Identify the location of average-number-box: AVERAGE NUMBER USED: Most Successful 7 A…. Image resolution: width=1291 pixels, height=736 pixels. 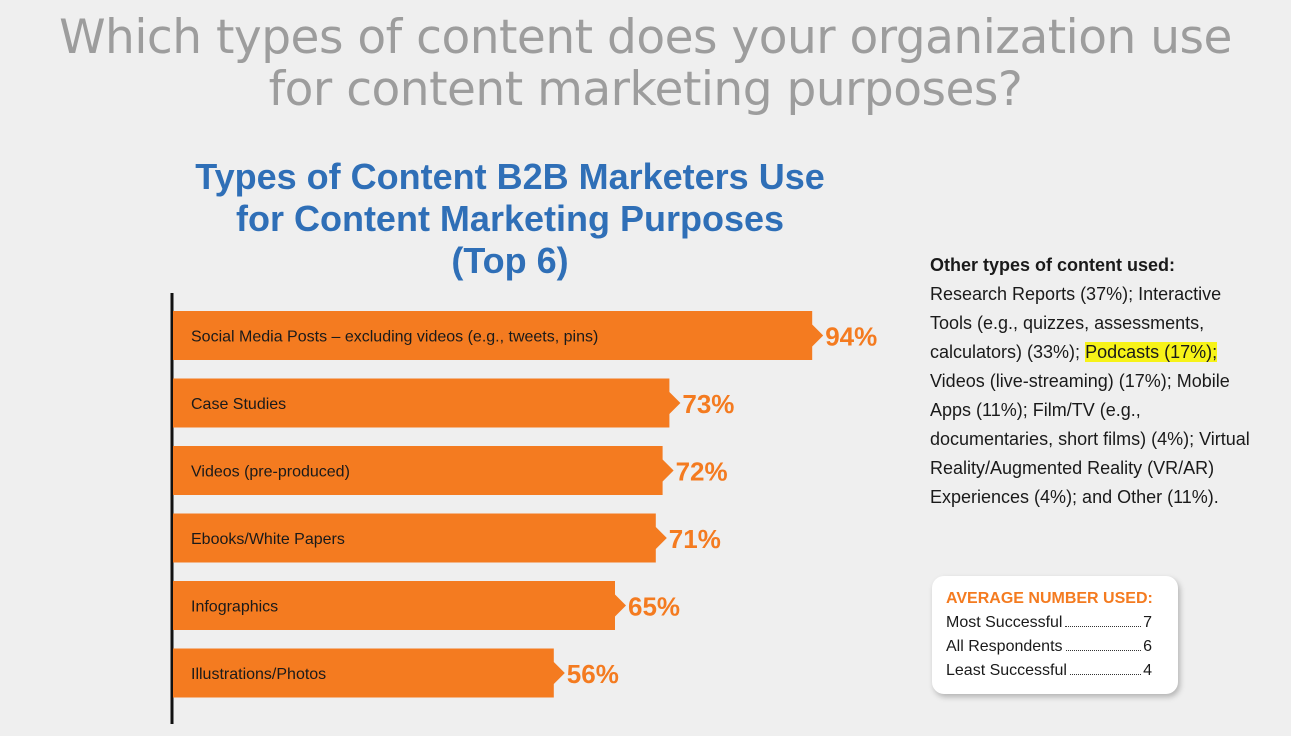
(1055, 635).